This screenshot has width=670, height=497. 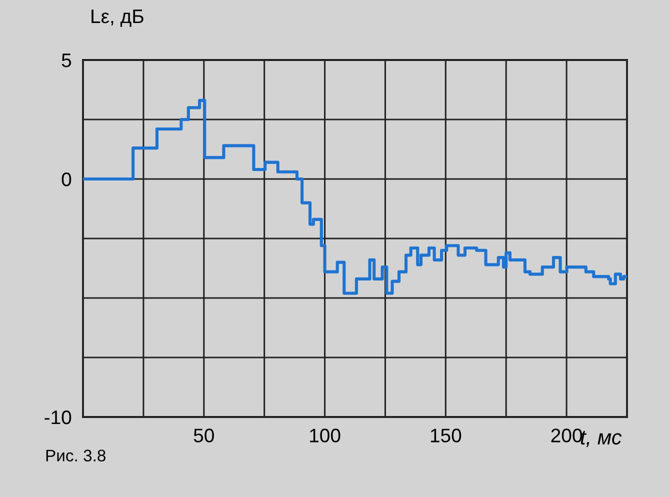 I want to click on x-tick-label: 200, so click(x=566, y=435).